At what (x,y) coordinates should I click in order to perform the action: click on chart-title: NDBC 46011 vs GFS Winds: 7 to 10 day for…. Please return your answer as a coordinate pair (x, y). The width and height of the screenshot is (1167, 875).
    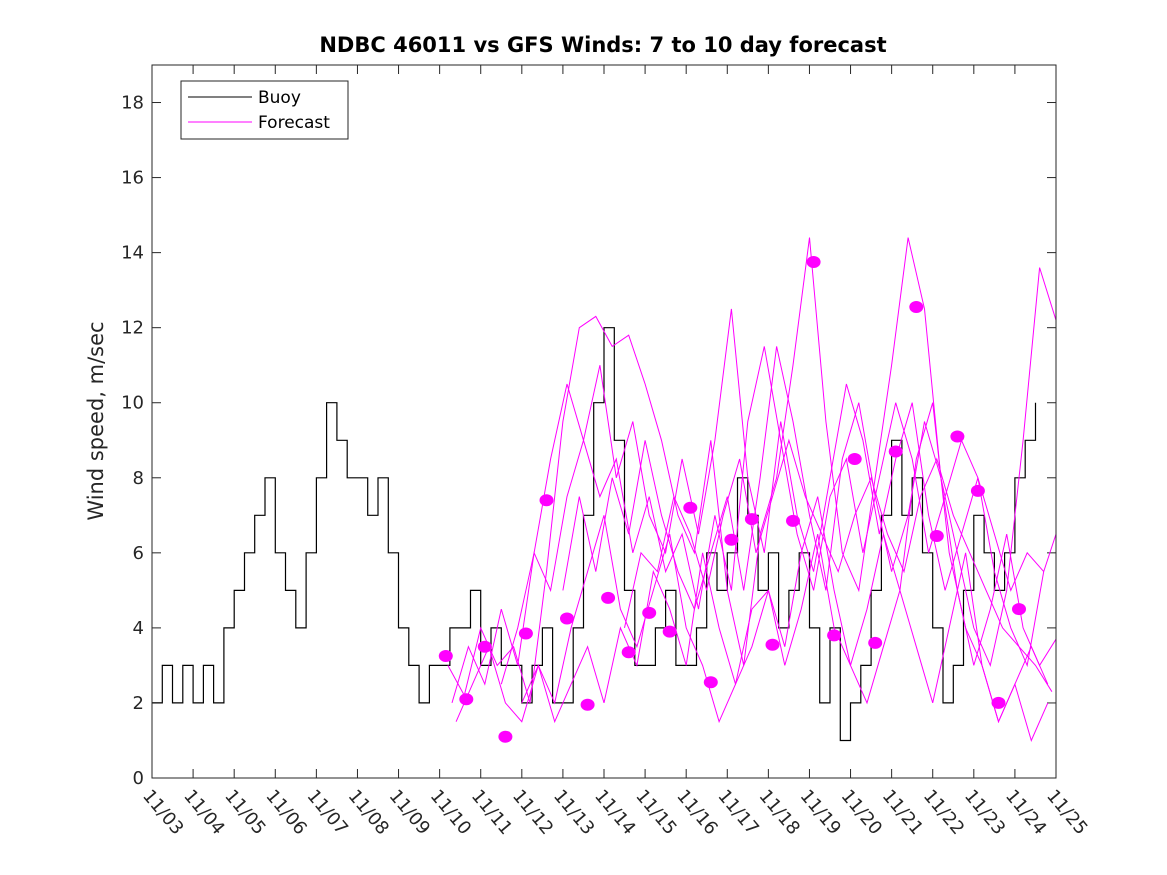
    Looking at the image, I should click on (602, 45).